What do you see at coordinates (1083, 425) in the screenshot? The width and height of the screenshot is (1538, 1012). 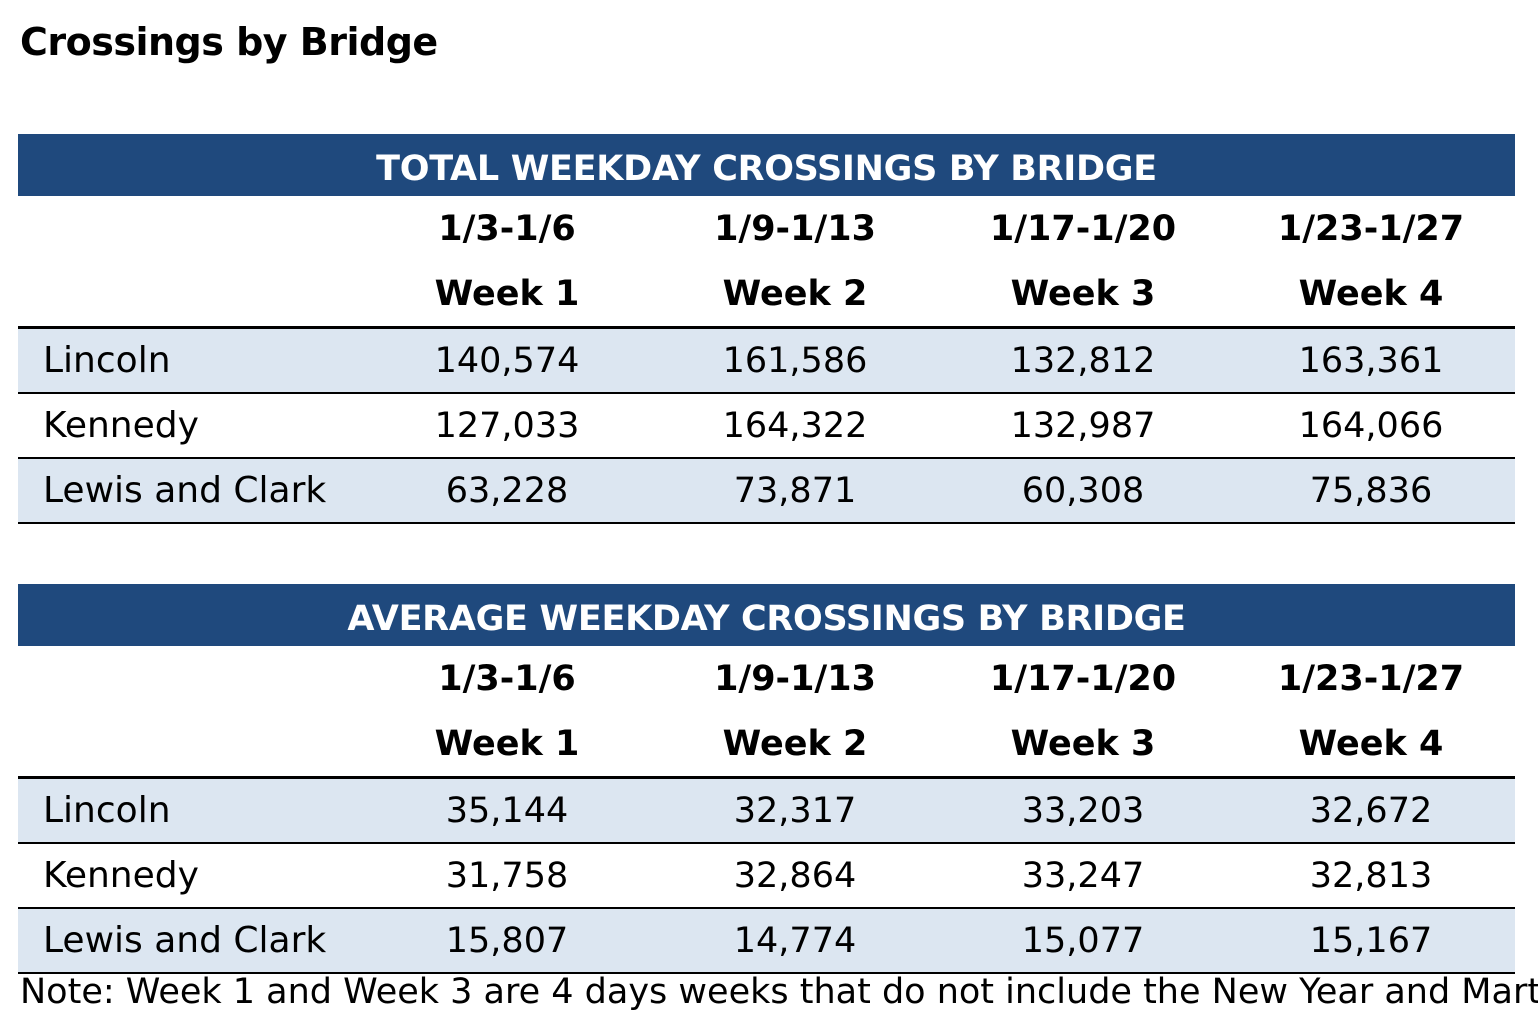 I see `crossing-value: 132,987` at bounding box center [1083, 425].